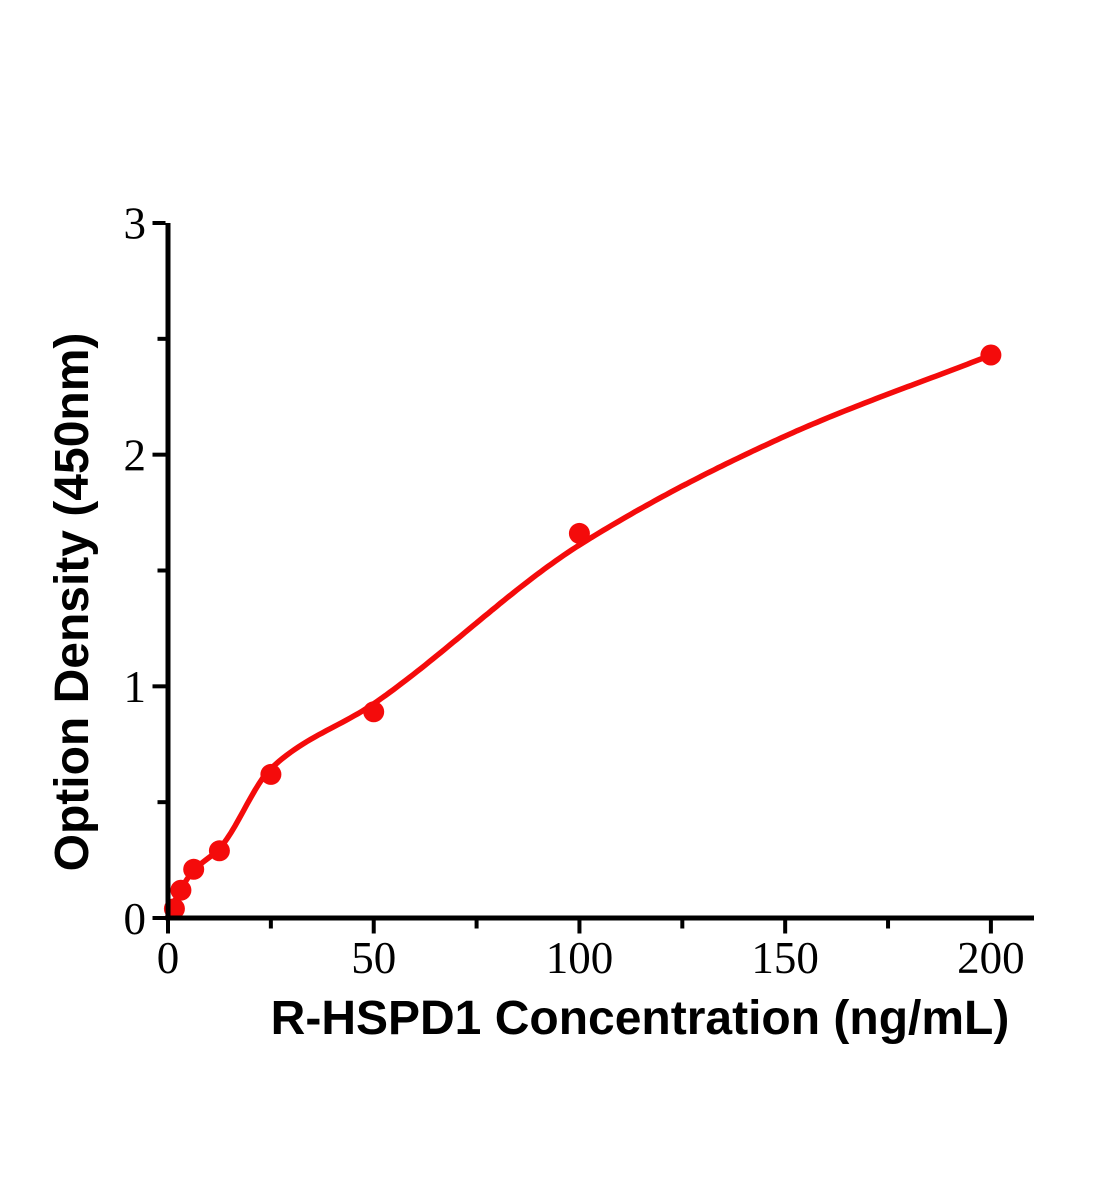 The image size is (1104, 1200). I want to click on y-axis-title: Option Density (450nm), so click(72, 602).